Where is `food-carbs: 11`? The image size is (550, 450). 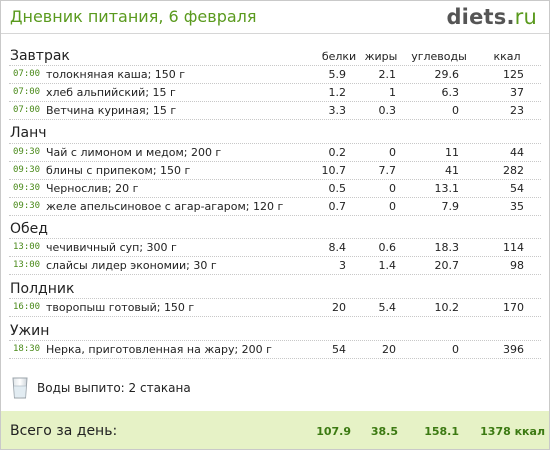
food-carbs: 11 is located at coordinates (452, 152).